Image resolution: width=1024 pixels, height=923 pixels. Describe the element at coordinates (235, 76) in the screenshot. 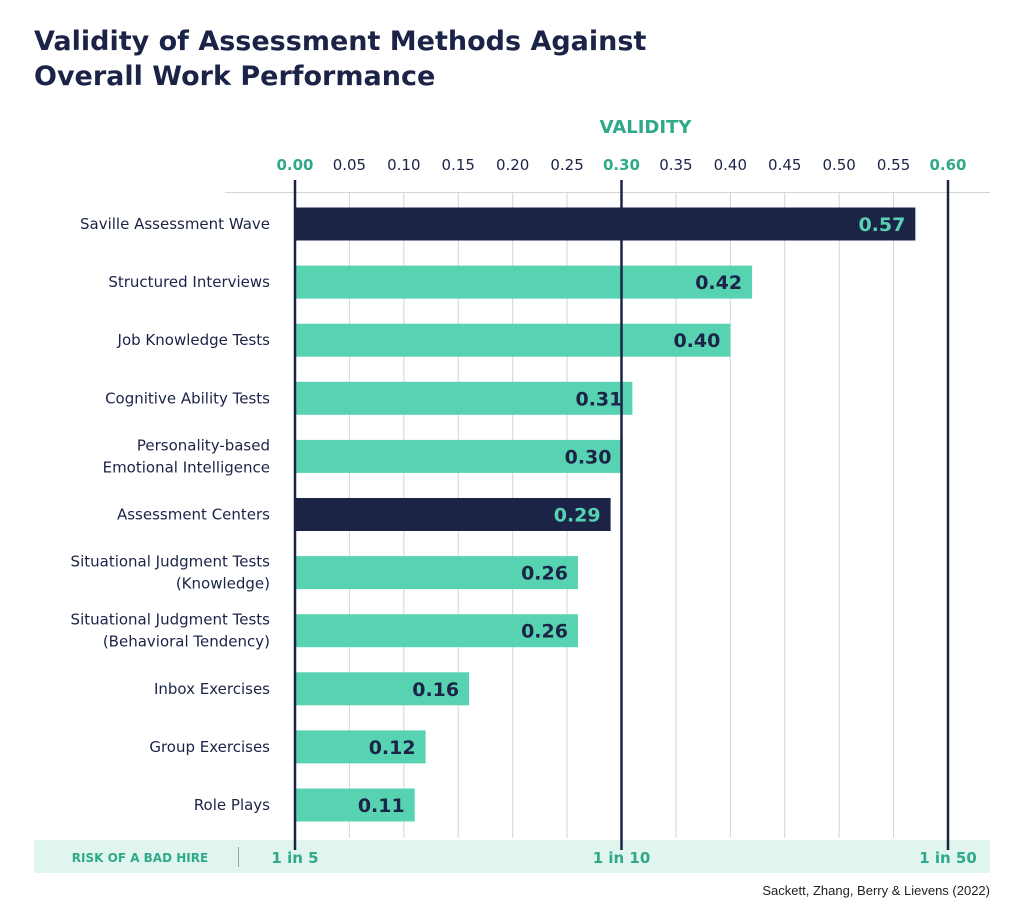

I see `chart-title-line-2: Overall Work Performance` at that location.